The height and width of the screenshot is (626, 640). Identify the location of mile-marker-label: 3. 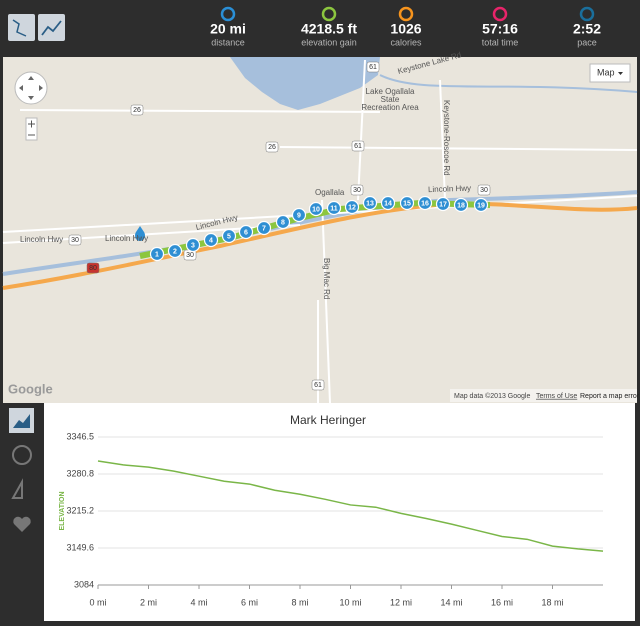
(193, 245).